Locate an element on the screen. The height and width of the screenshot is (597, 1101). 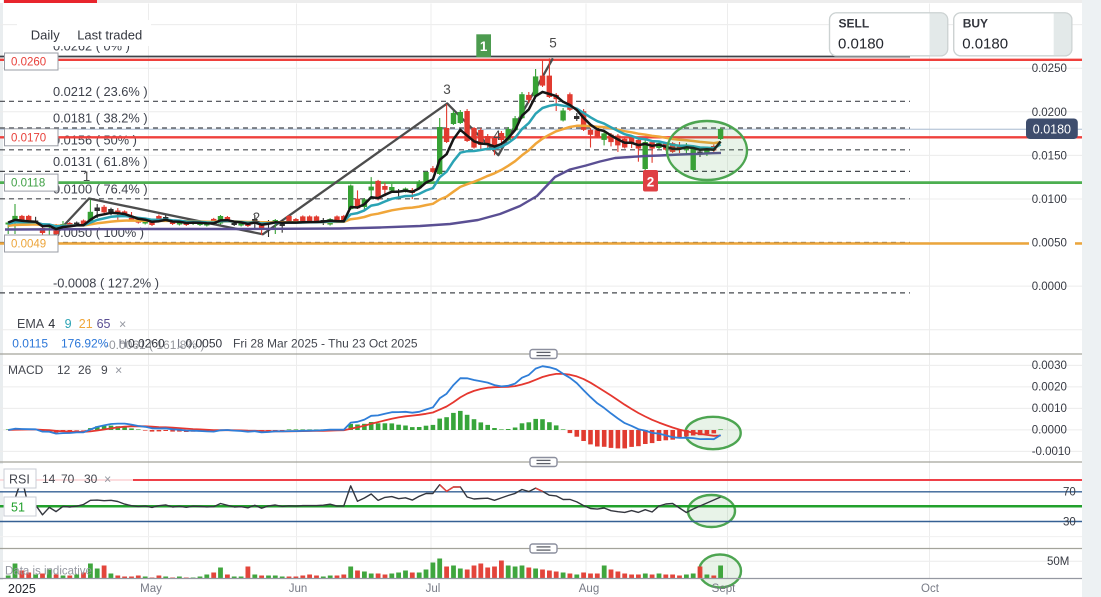
svg-text: SELL is located at coordinates (854, 24).